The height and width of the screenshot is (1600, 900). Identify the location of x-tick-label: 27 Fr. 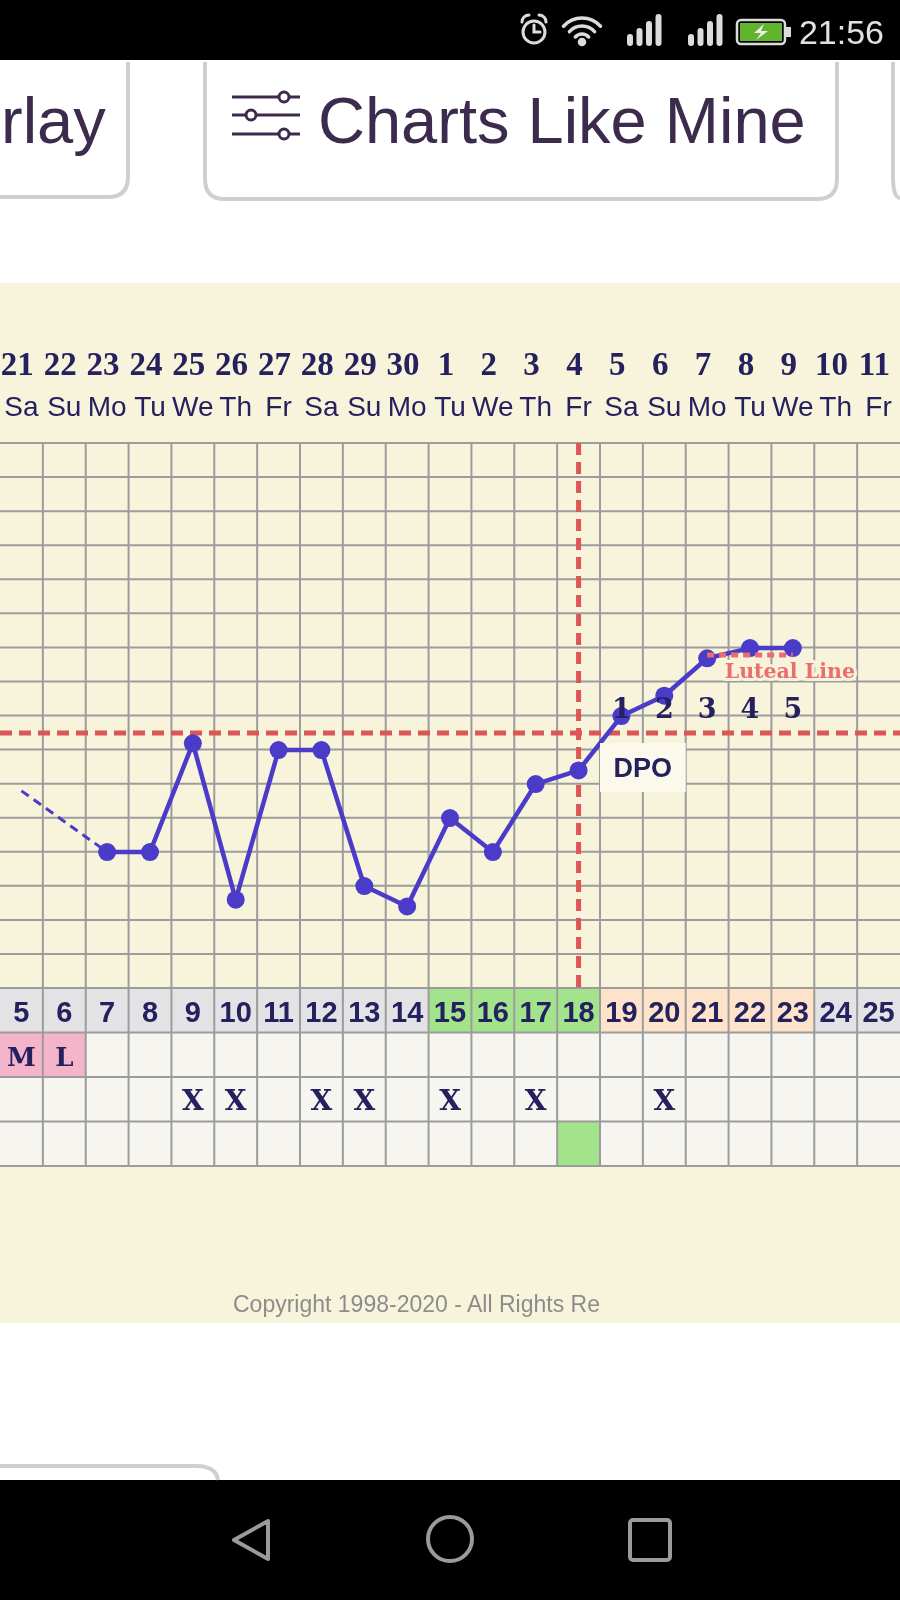
(278, 384).